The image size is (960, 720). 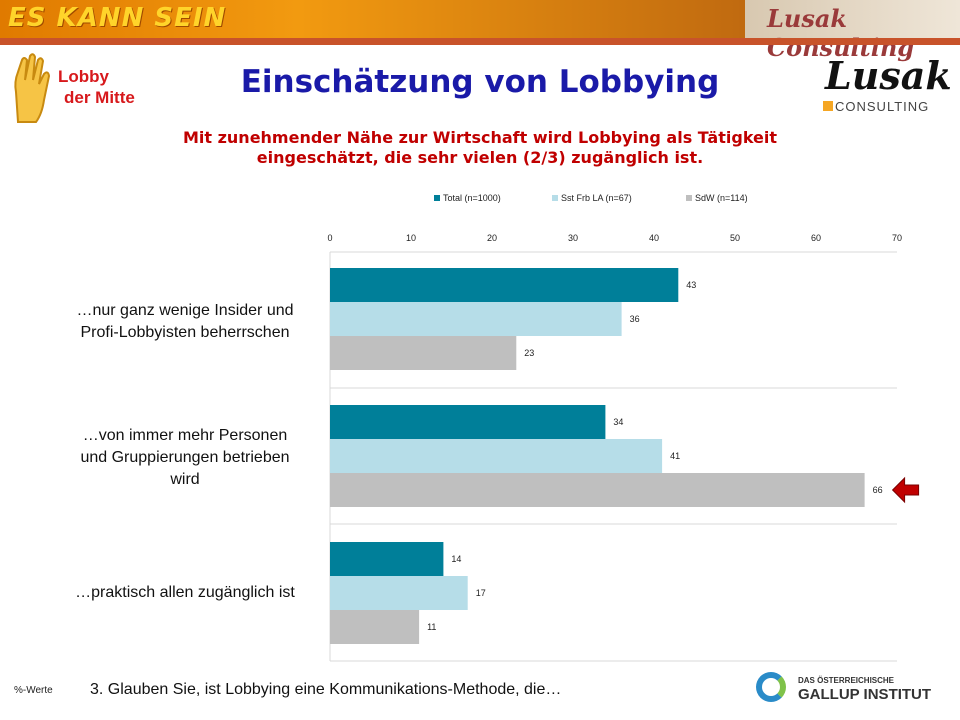 I want to click on top-banner: ES KANN SEIN Lusak Consulting, so click(x=480, y=31).